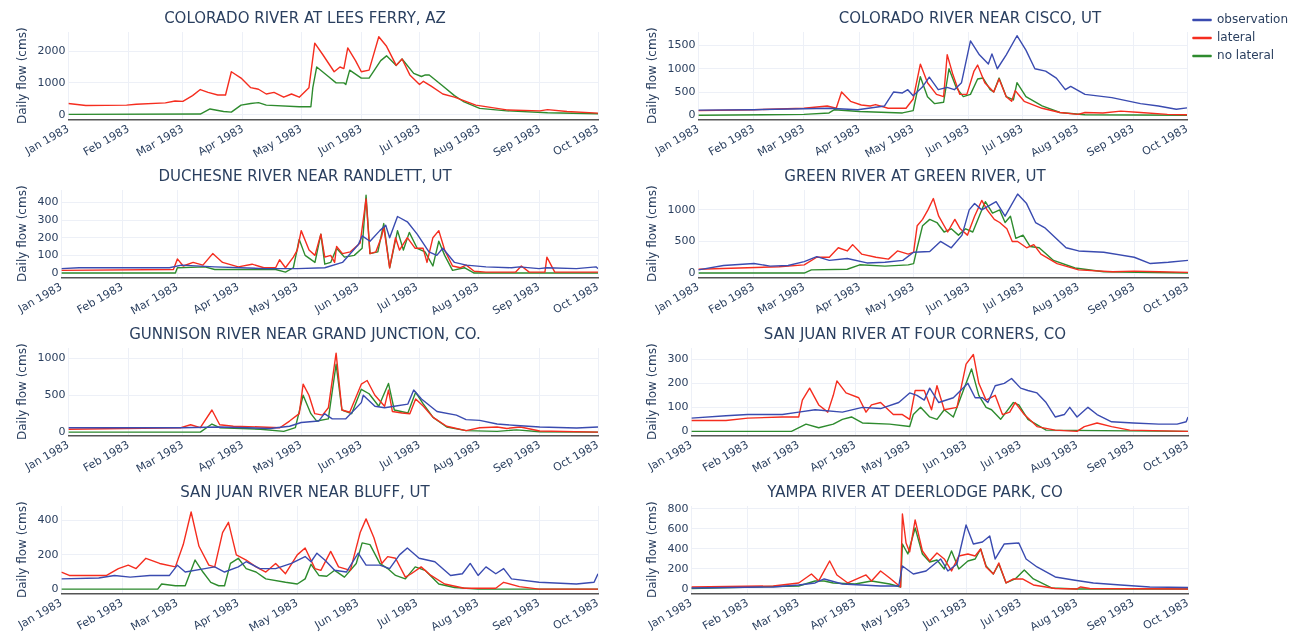 Image resolution: width=1310 pixels, height=642 pixels. I want to click on chart-title: DUCHESNE RIVER NEAR RANDLETT, UT, so click(305, 175).